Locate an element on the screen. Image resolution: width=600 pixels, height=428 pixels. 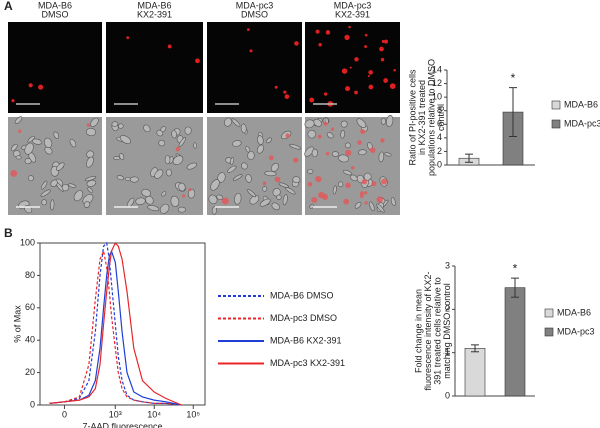
legend-label: MDA-B6 KX2-391 is located at coordinates (306, 340).